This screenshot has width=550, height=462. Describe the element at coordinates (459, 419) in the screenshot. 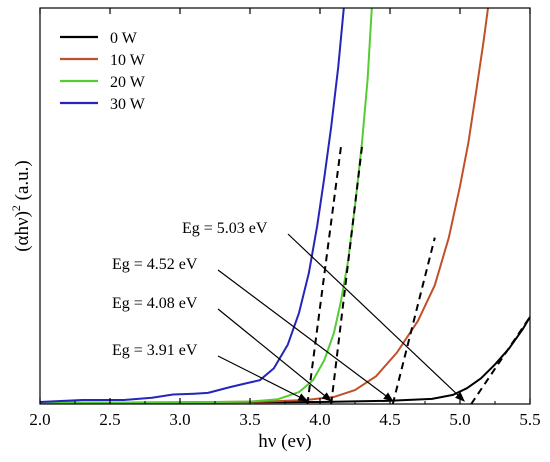

I see `x-tick-label: 5.0` at that location.